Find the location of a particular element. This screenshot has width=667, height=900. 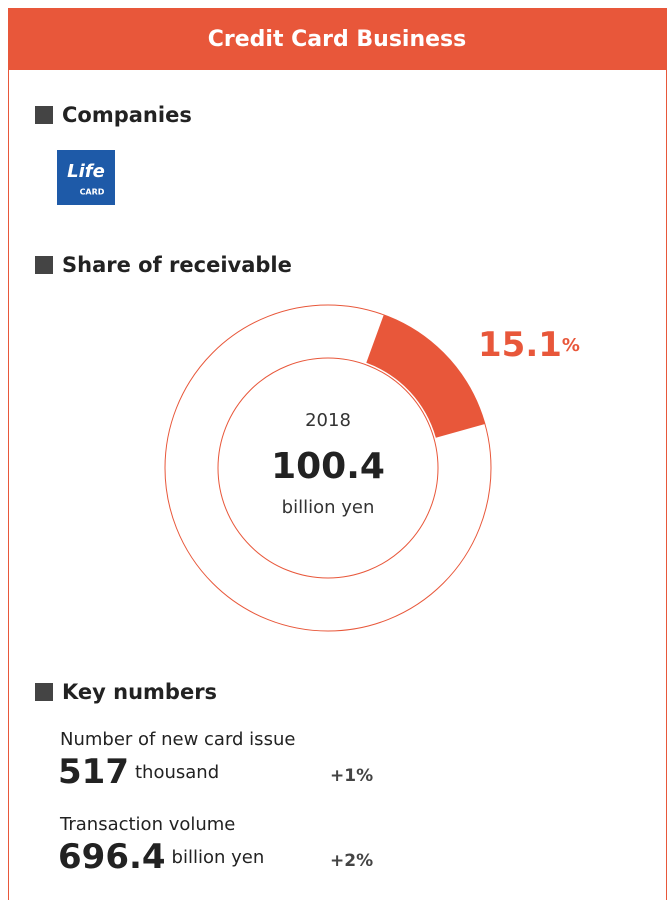

header-bar is located at coordinates (337, 39).